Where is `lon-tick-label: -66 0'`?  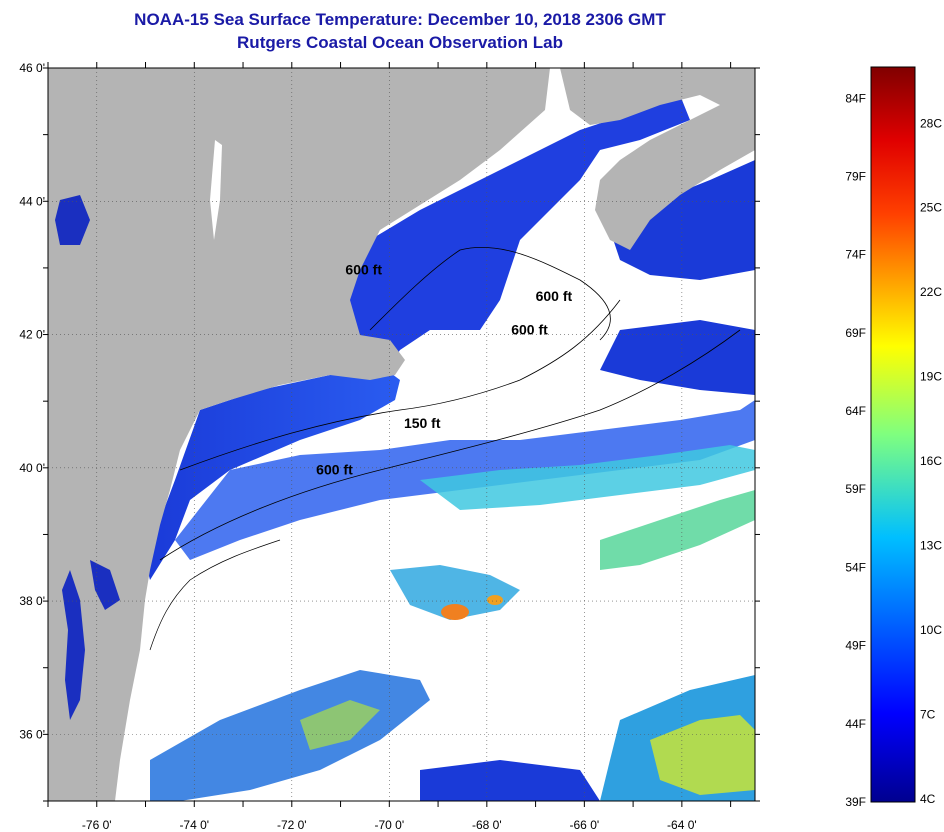
lon-tick-label: -66 0' is located at coordinates (585, 825).